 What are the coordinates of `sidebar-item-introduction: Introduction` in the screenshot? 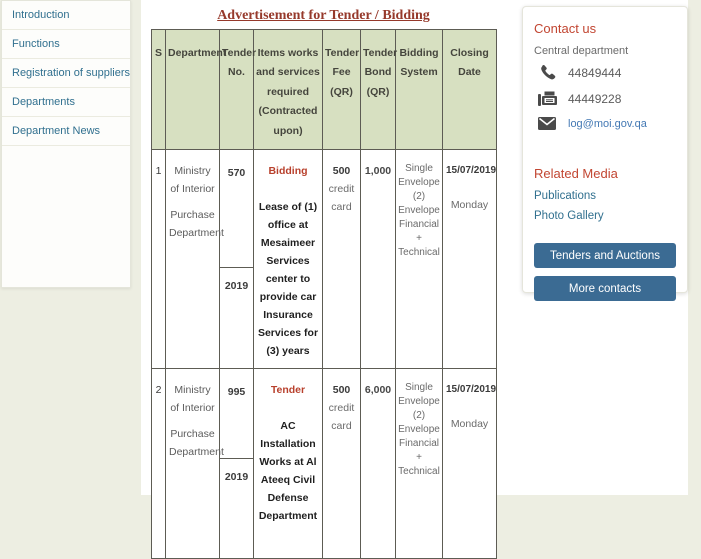 It's located at (66, 15).